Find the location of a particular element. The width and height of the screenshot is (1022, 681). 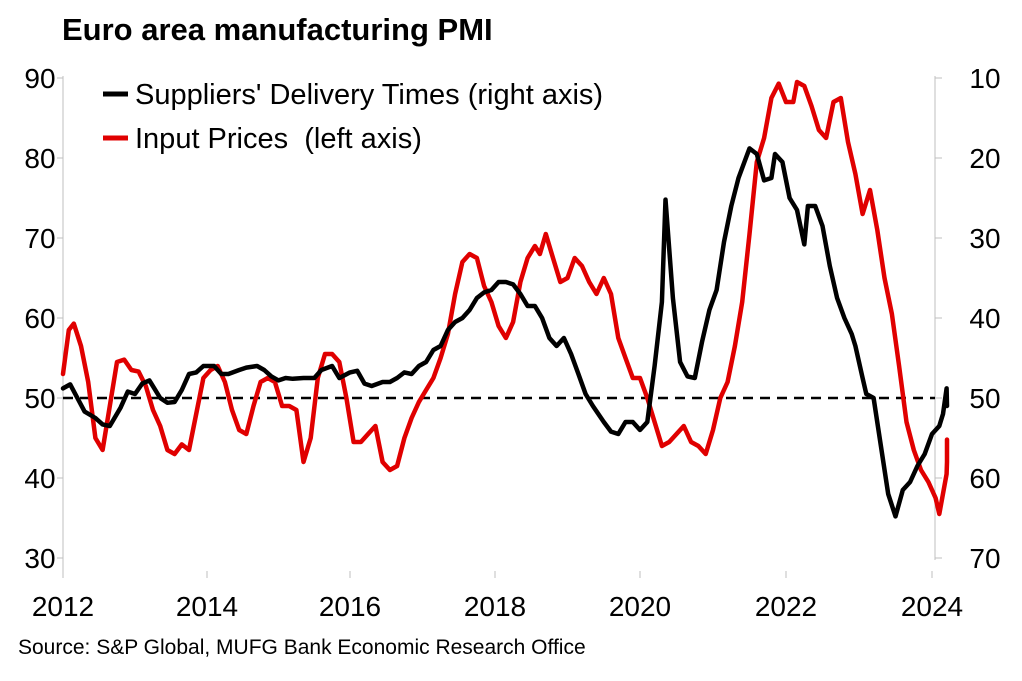

right-tick-label: 10 is located at coordinates (984, 78).